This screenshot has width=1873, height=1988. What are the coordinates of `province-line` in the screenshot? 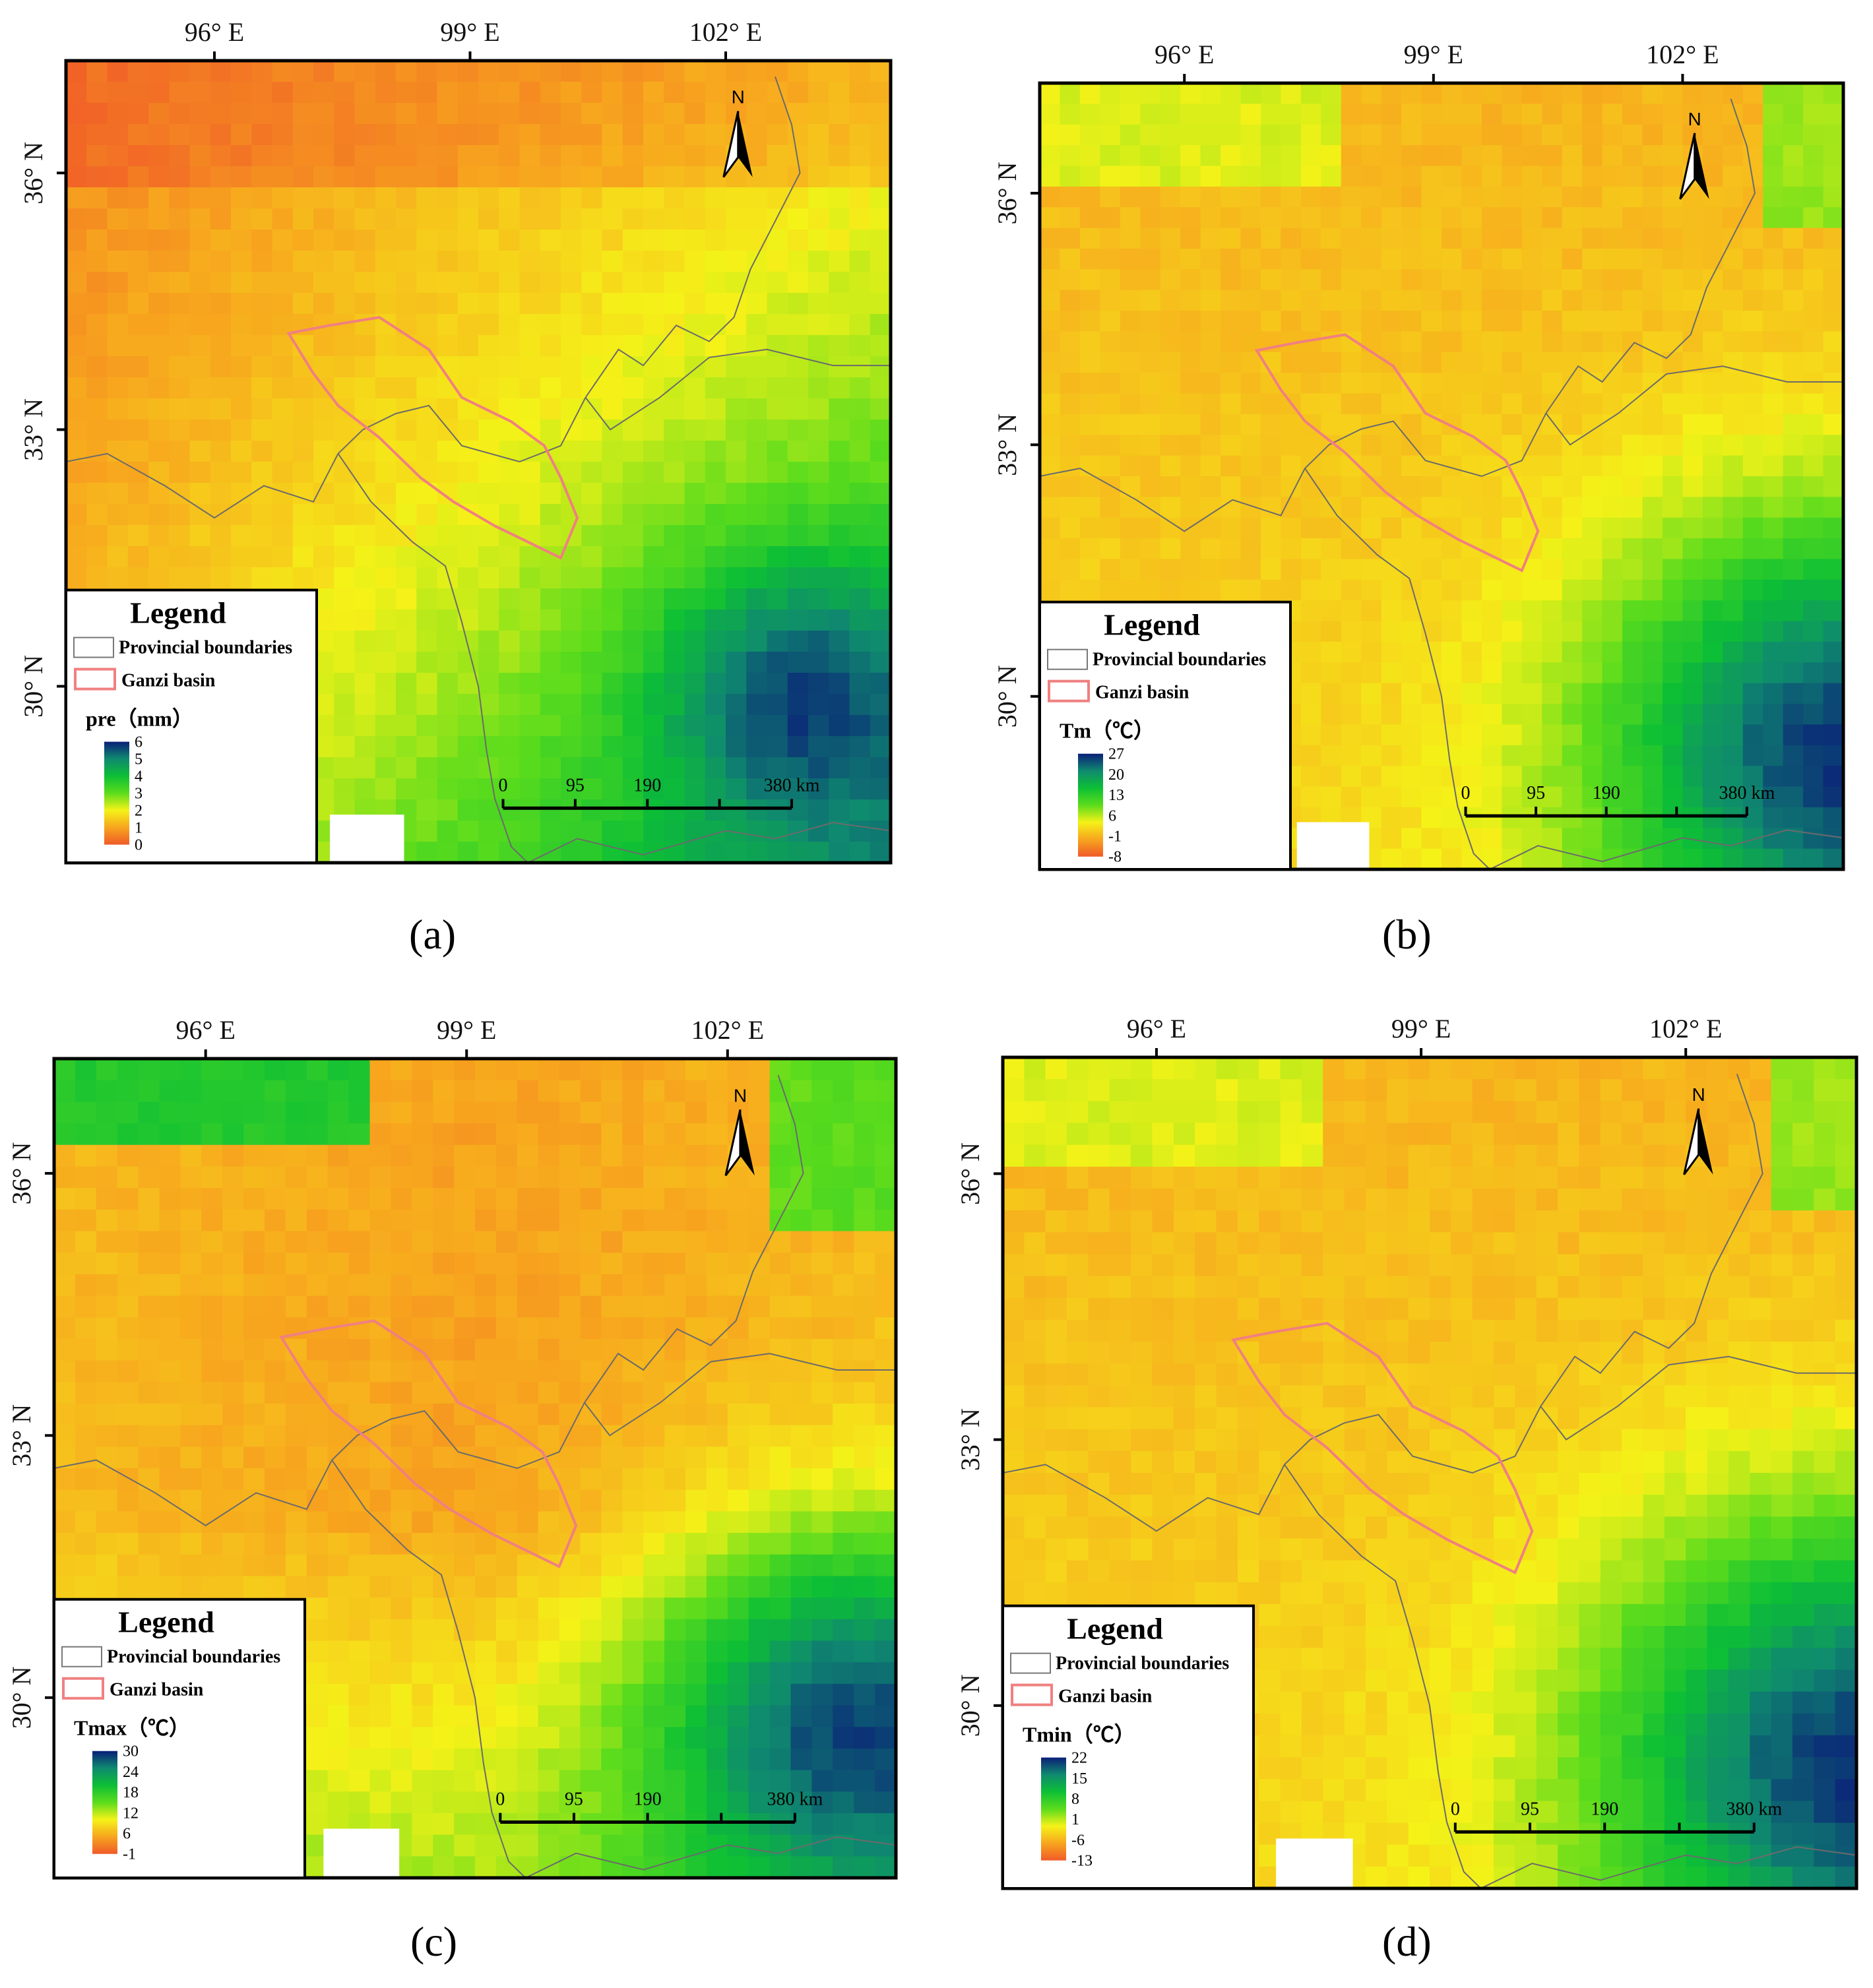 It's located at (711, 1858).